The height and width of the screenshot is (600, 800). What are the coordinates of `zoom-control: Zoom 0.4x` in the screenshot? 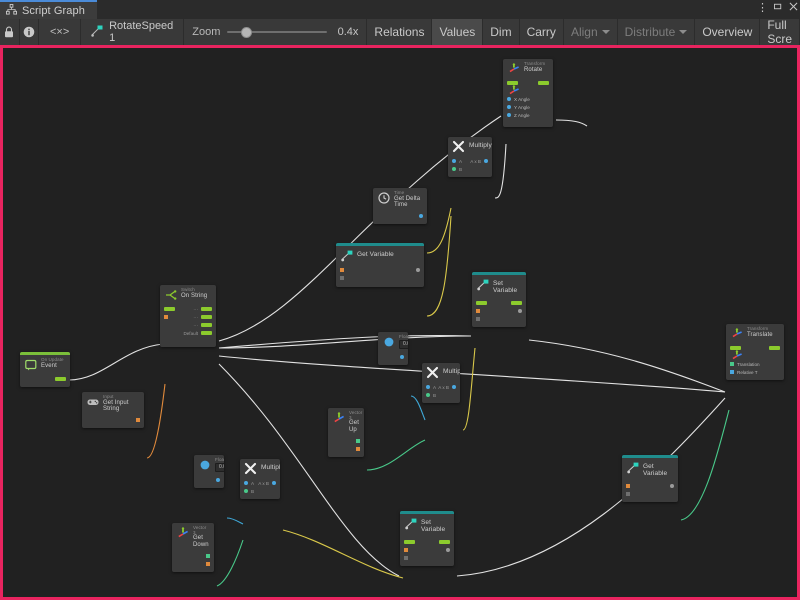 It's located at (276, 32).